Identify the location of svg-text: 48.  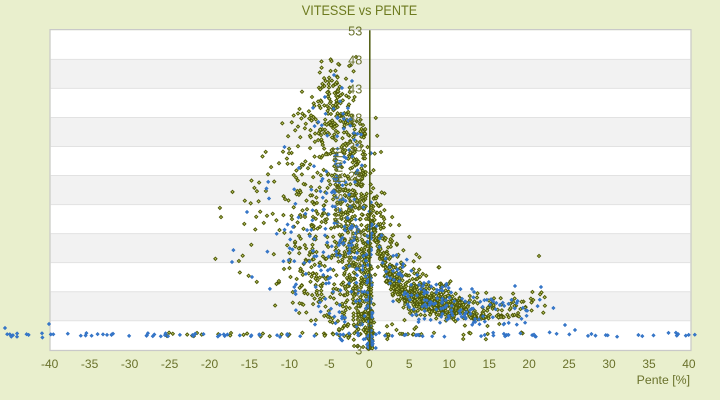
(355, 60).